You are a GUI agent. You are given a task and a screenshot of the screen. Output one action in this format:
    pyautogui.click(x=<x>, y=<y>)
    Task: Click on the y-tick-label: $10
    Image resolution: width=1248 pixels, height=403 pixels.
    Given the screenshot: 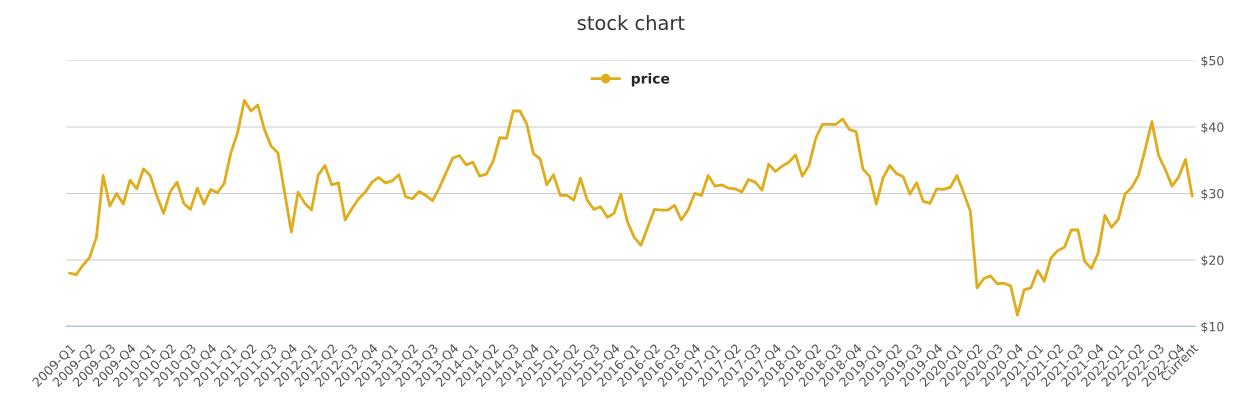 What is the action you would take?
    pyautogui.click(x=1212, y=327)
    